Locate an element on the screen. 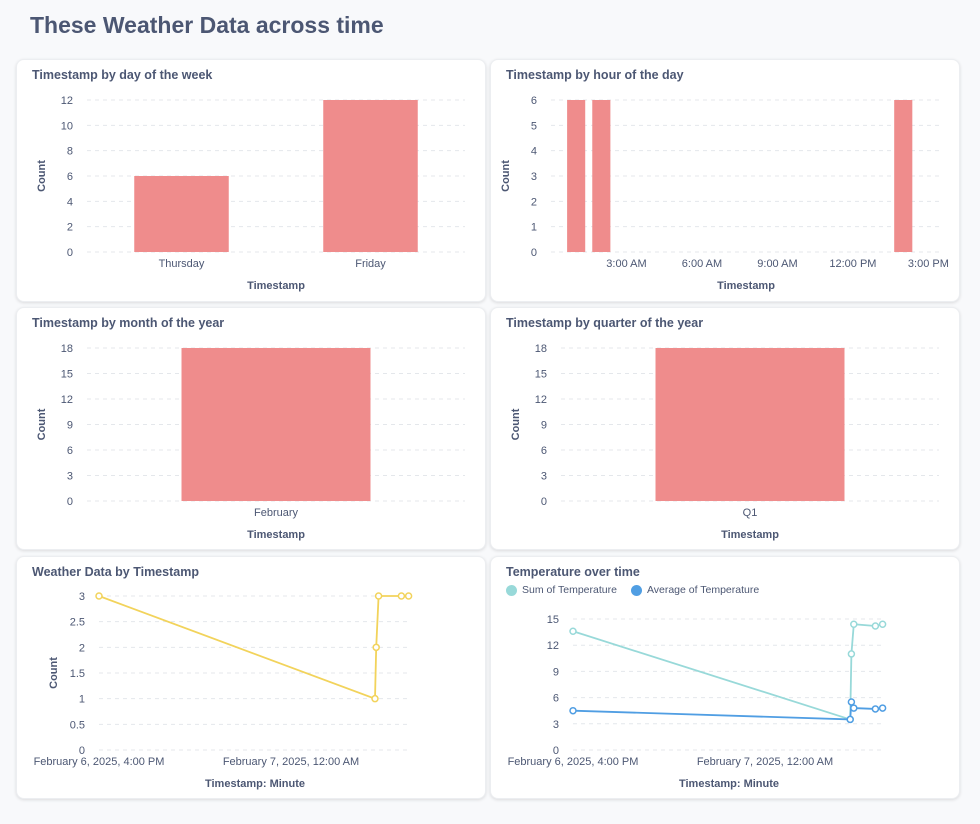 Image resolution: width=980 pixels, height=824 pixels. card-title: Weather Data by Timestamp is located at coordinates (115, 572).